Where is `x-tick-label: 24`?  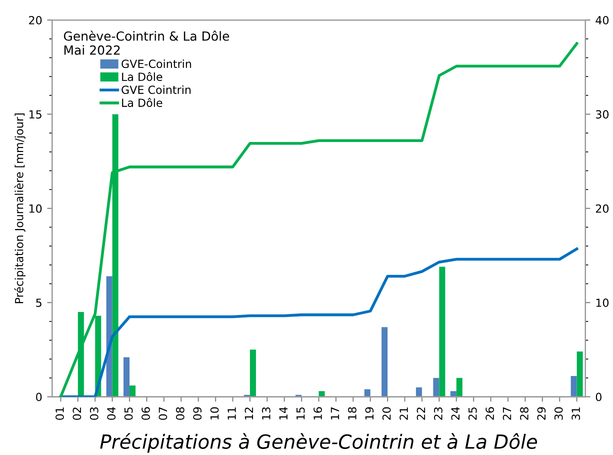
x-tick-label: 24 is located at coordinates (455, 413).